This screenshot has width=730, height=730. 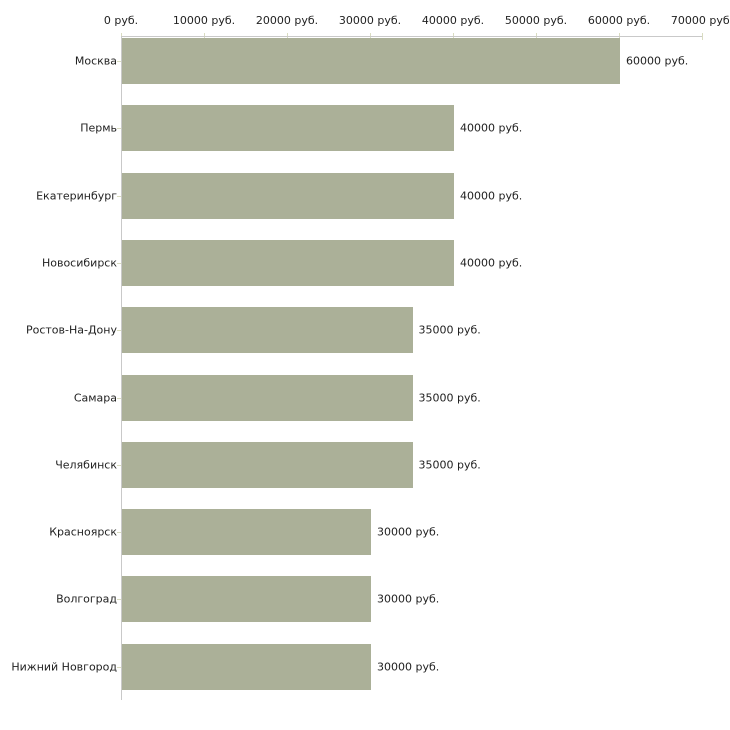 What do you see at coordinates (86, 599) in the screenshot?
I see `category-label: Волгоград` at bounding box center [86, 599].